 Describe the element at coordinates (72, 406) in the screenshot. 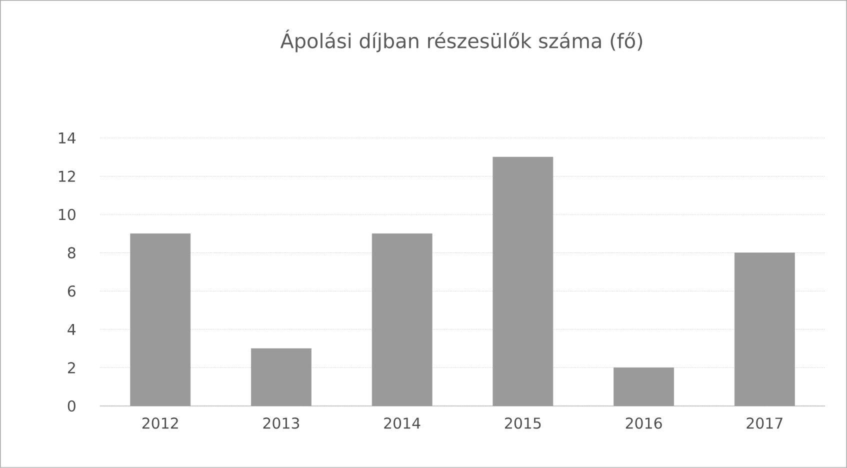

I see `y-tick-label: 0` at that location.